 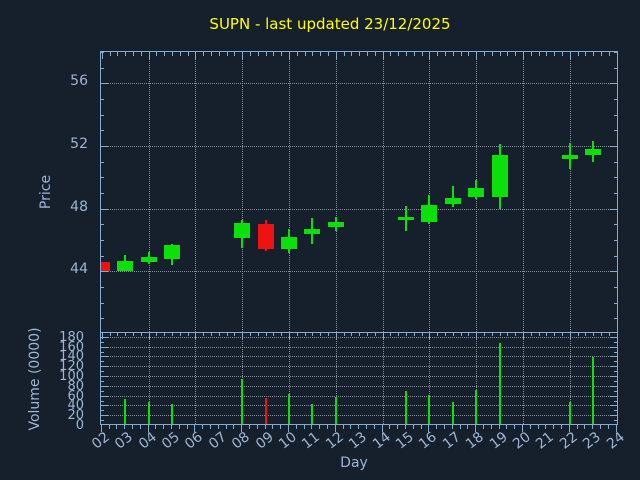 What do you see at coordinates (359, 386) in the screenshot?
I see `volume-gridline` at bounding box center [359, 386].